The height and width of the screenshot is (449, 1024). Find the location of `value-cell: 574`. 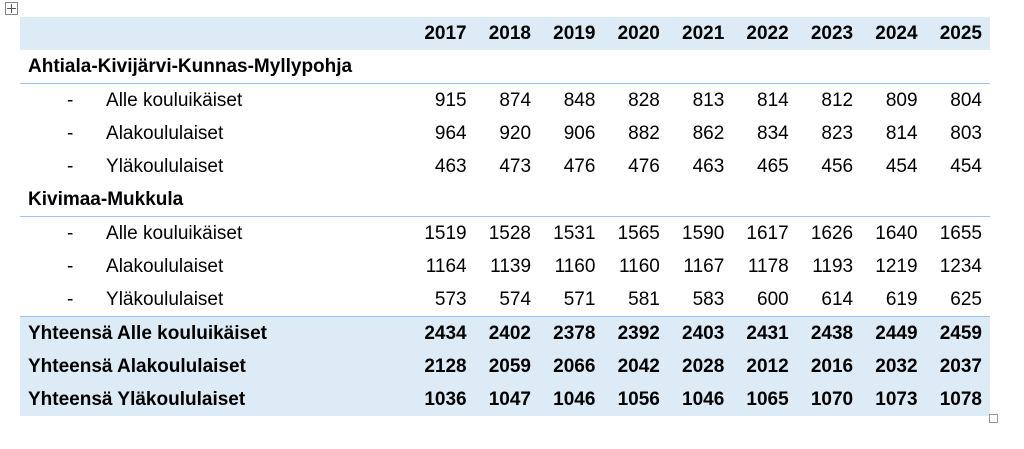

value-cell: 574 is located at coordinates (515, 299).